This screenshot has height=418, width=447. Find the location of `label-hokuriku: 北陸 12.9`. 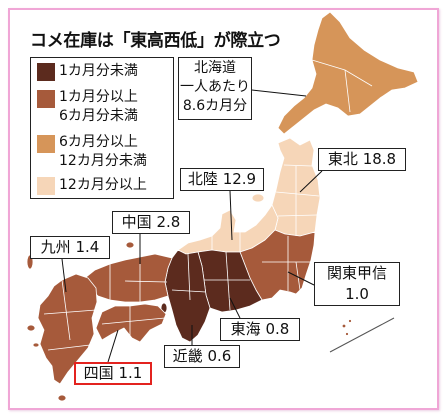

label-hokuriku: 北陸 12.9 is located at coordinates (222, 179).